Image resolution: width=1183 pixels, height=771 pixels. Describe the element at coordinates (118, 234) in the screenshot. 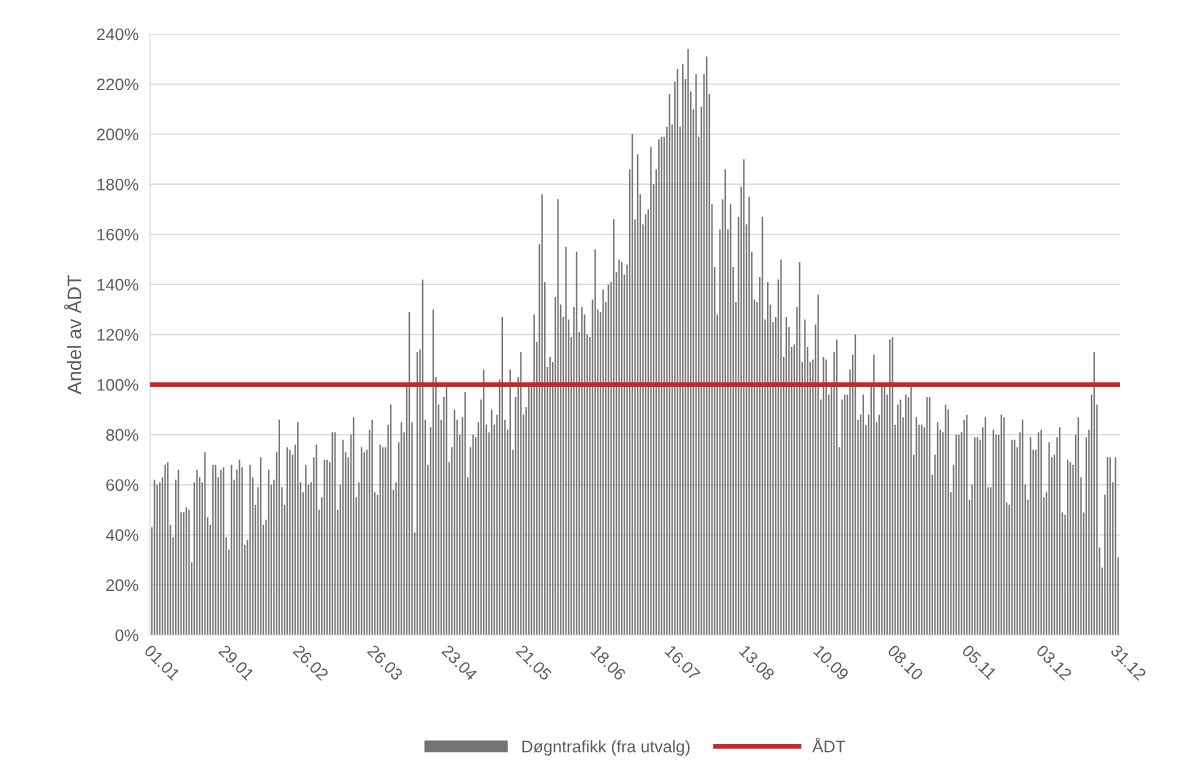

I see `y-tick-label: 160%` at that location.